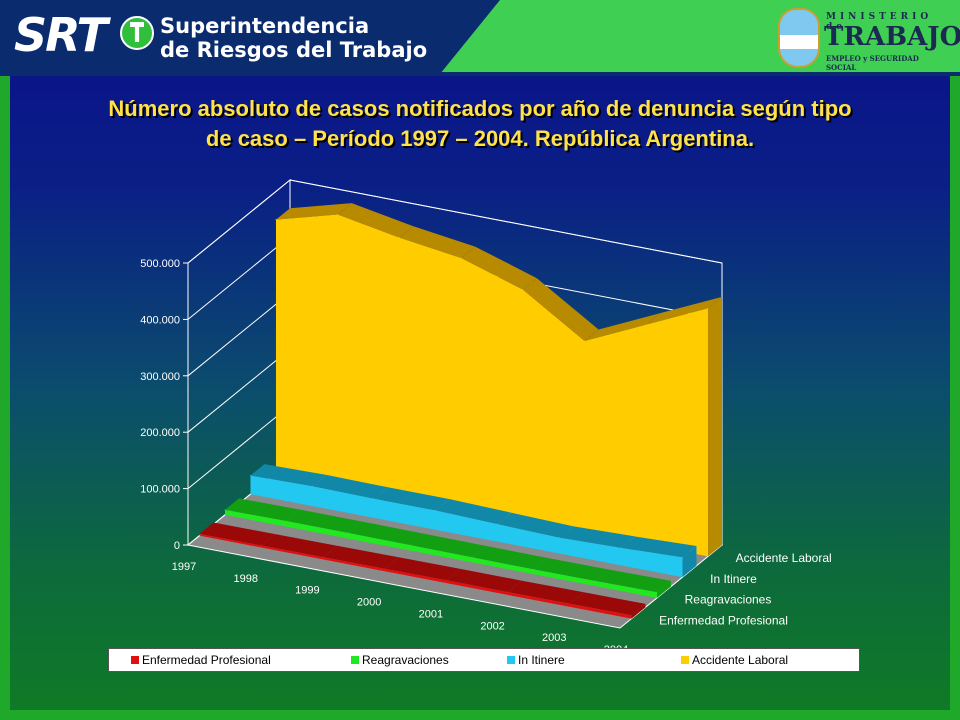 The width and height of the screenshot is (960, 720). Describe the element at coordinates (369, 603) in the screenshot. I see `x-tick-label: 2000` at that location.